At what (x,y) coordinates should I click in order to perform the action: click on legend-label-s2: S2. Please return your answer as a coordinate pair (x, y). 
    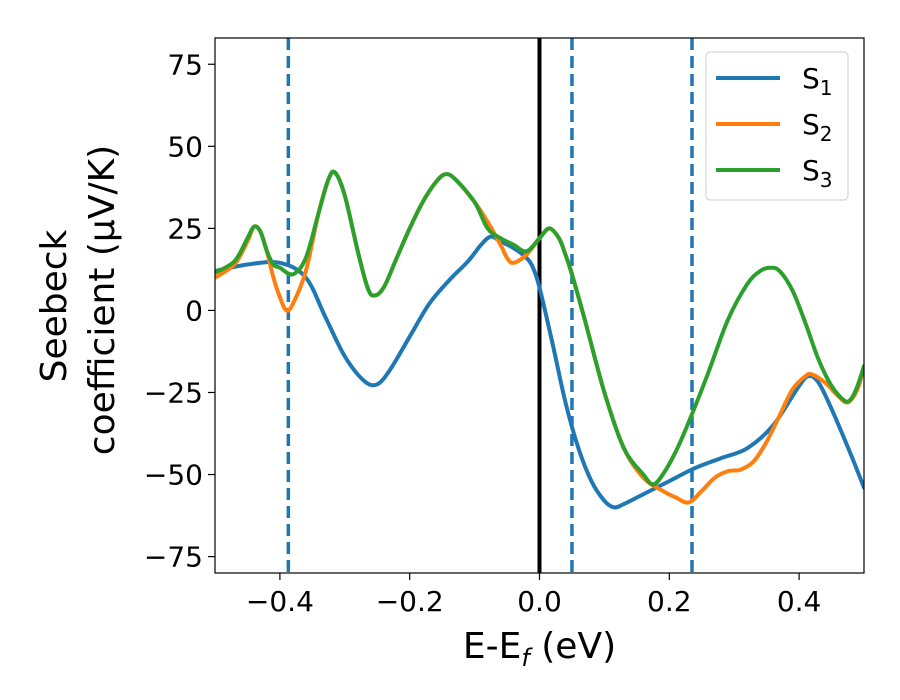
    Looking at the image, I should click on (817, 127).